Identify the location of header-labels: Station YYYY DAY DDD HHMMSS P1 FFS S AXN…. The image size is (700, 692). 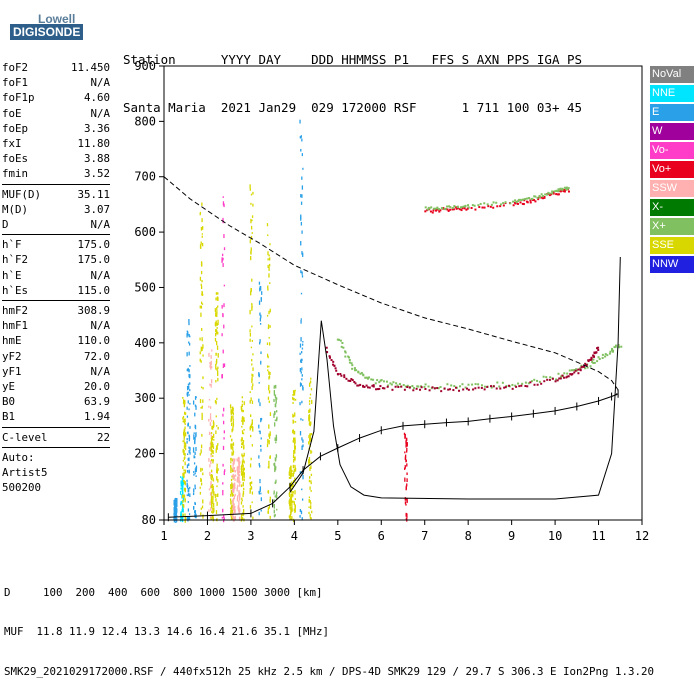
(353, 59).